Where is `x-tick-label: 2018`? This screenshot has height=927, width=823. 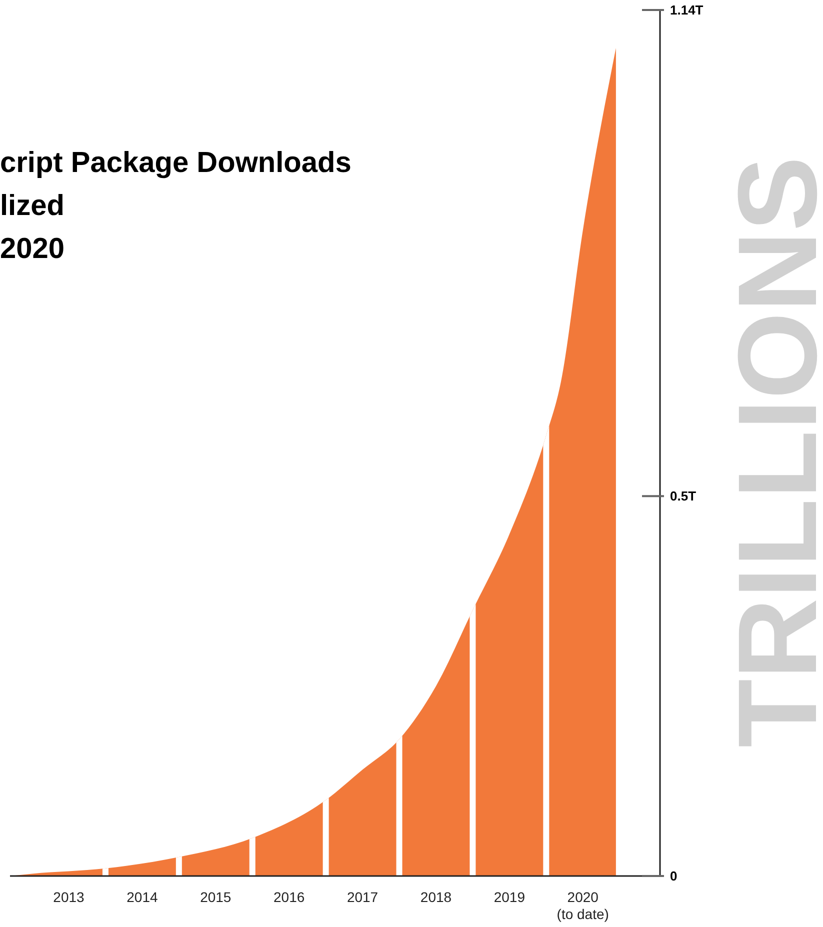
x-tick-label: 2018 is located at coordinates (436, 897).